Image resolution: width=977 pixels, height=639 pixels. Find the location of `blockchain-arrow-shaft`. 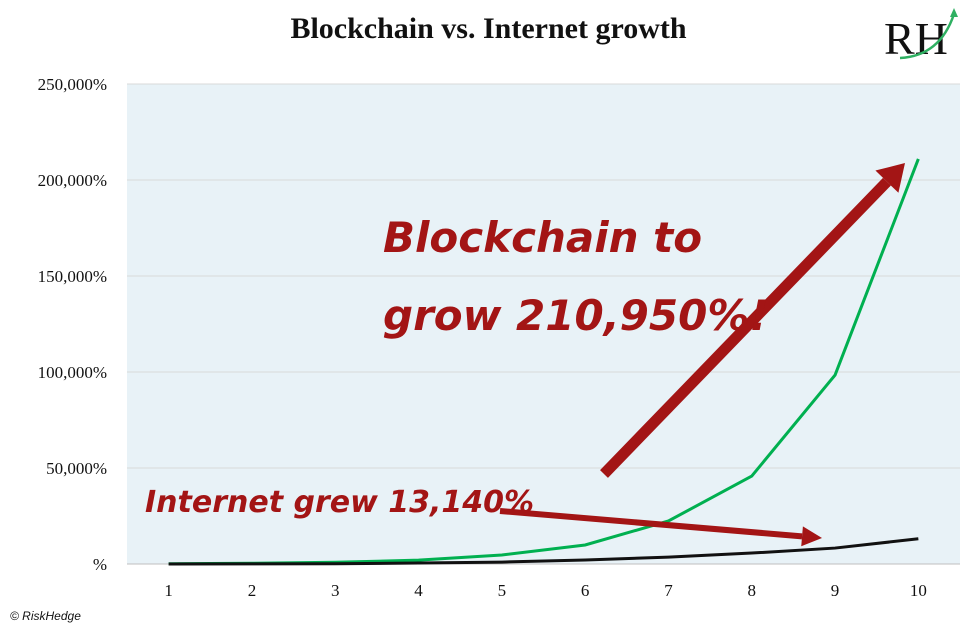

blockchain-arrow-shaft is located at coordinates (745, 327).